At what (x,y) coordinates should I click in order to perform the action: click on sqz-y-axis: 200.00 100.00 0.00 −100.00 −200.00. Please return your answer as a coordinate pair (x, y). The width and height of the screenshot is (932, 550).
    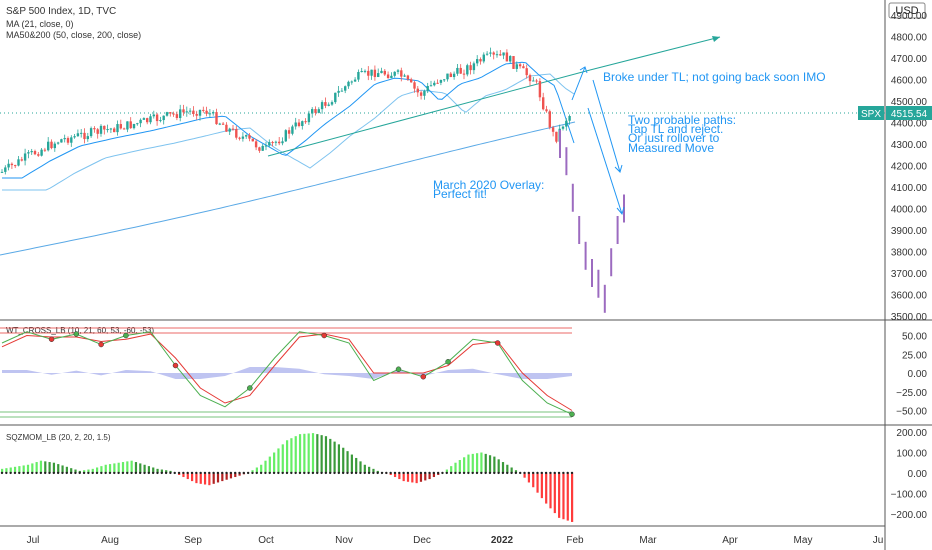
    Looking at the image, I should click on (909, 474).